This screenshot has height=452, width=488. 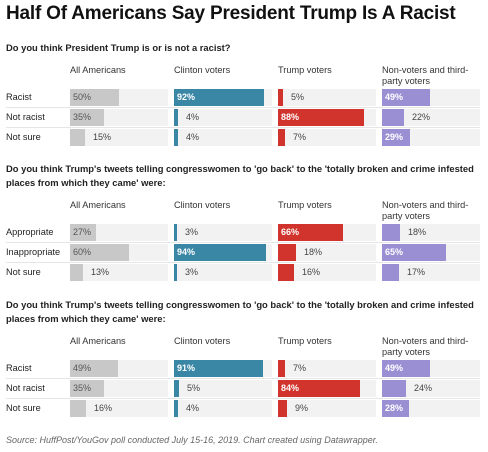 I want to click on data-label: 94%, so click(x=186, y=252).